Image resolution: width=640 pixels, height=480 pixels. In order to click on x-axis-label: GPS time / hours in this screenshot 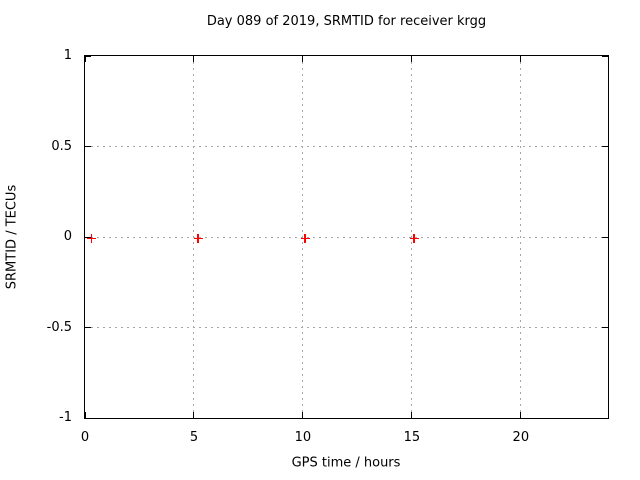, I will do `click(346, 463)`.